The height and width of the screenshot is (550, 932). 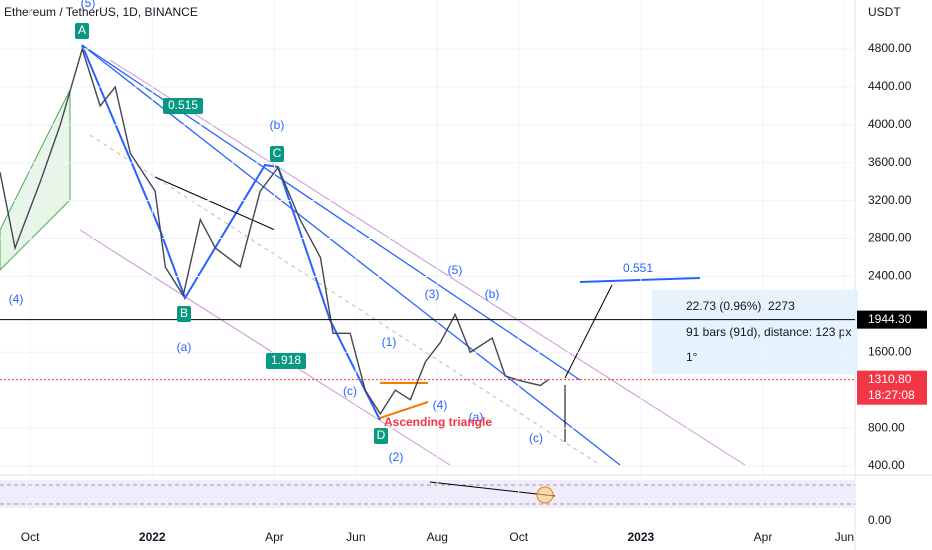 What do you see at coordinates (640, 537) in the screenshot?
I see `x-tick-label: 2023` at bounding box center [640, 537].